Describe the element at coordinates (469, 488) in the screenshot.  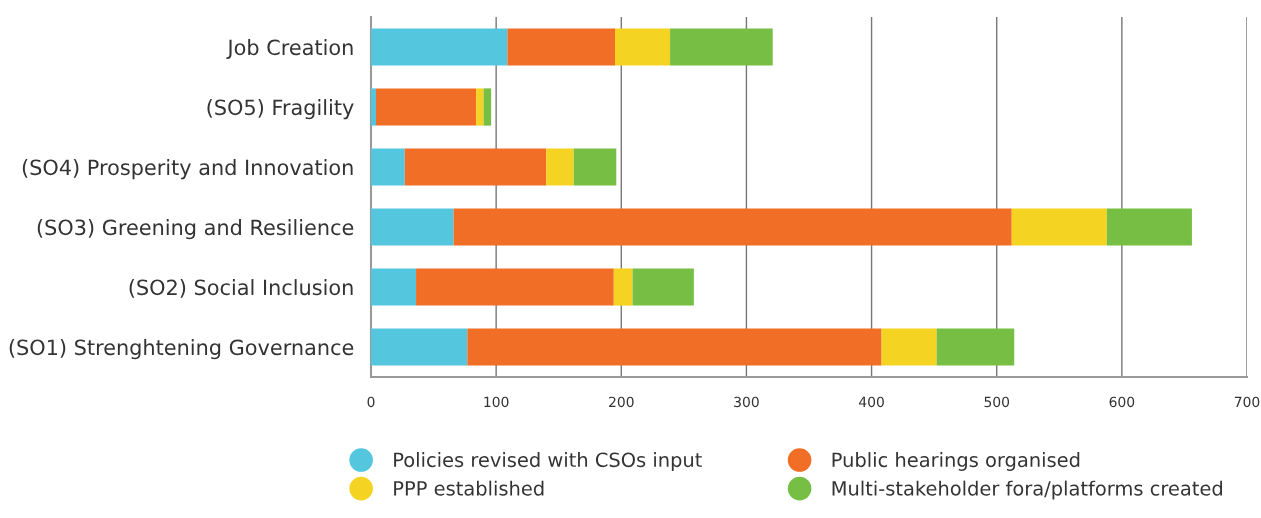
I see `legend-label: PPP established` at that location.